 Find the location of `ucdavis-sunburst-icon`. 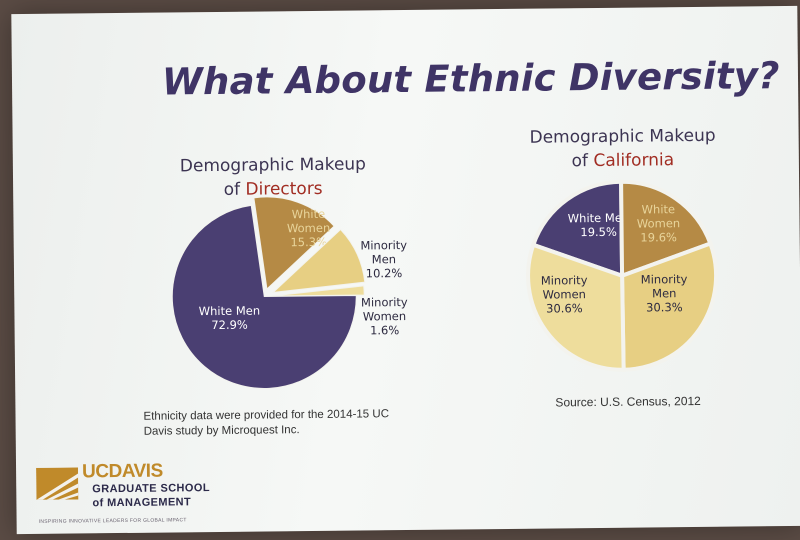

ucdavis-sunburst-icon is located at coordinates (57, 483).